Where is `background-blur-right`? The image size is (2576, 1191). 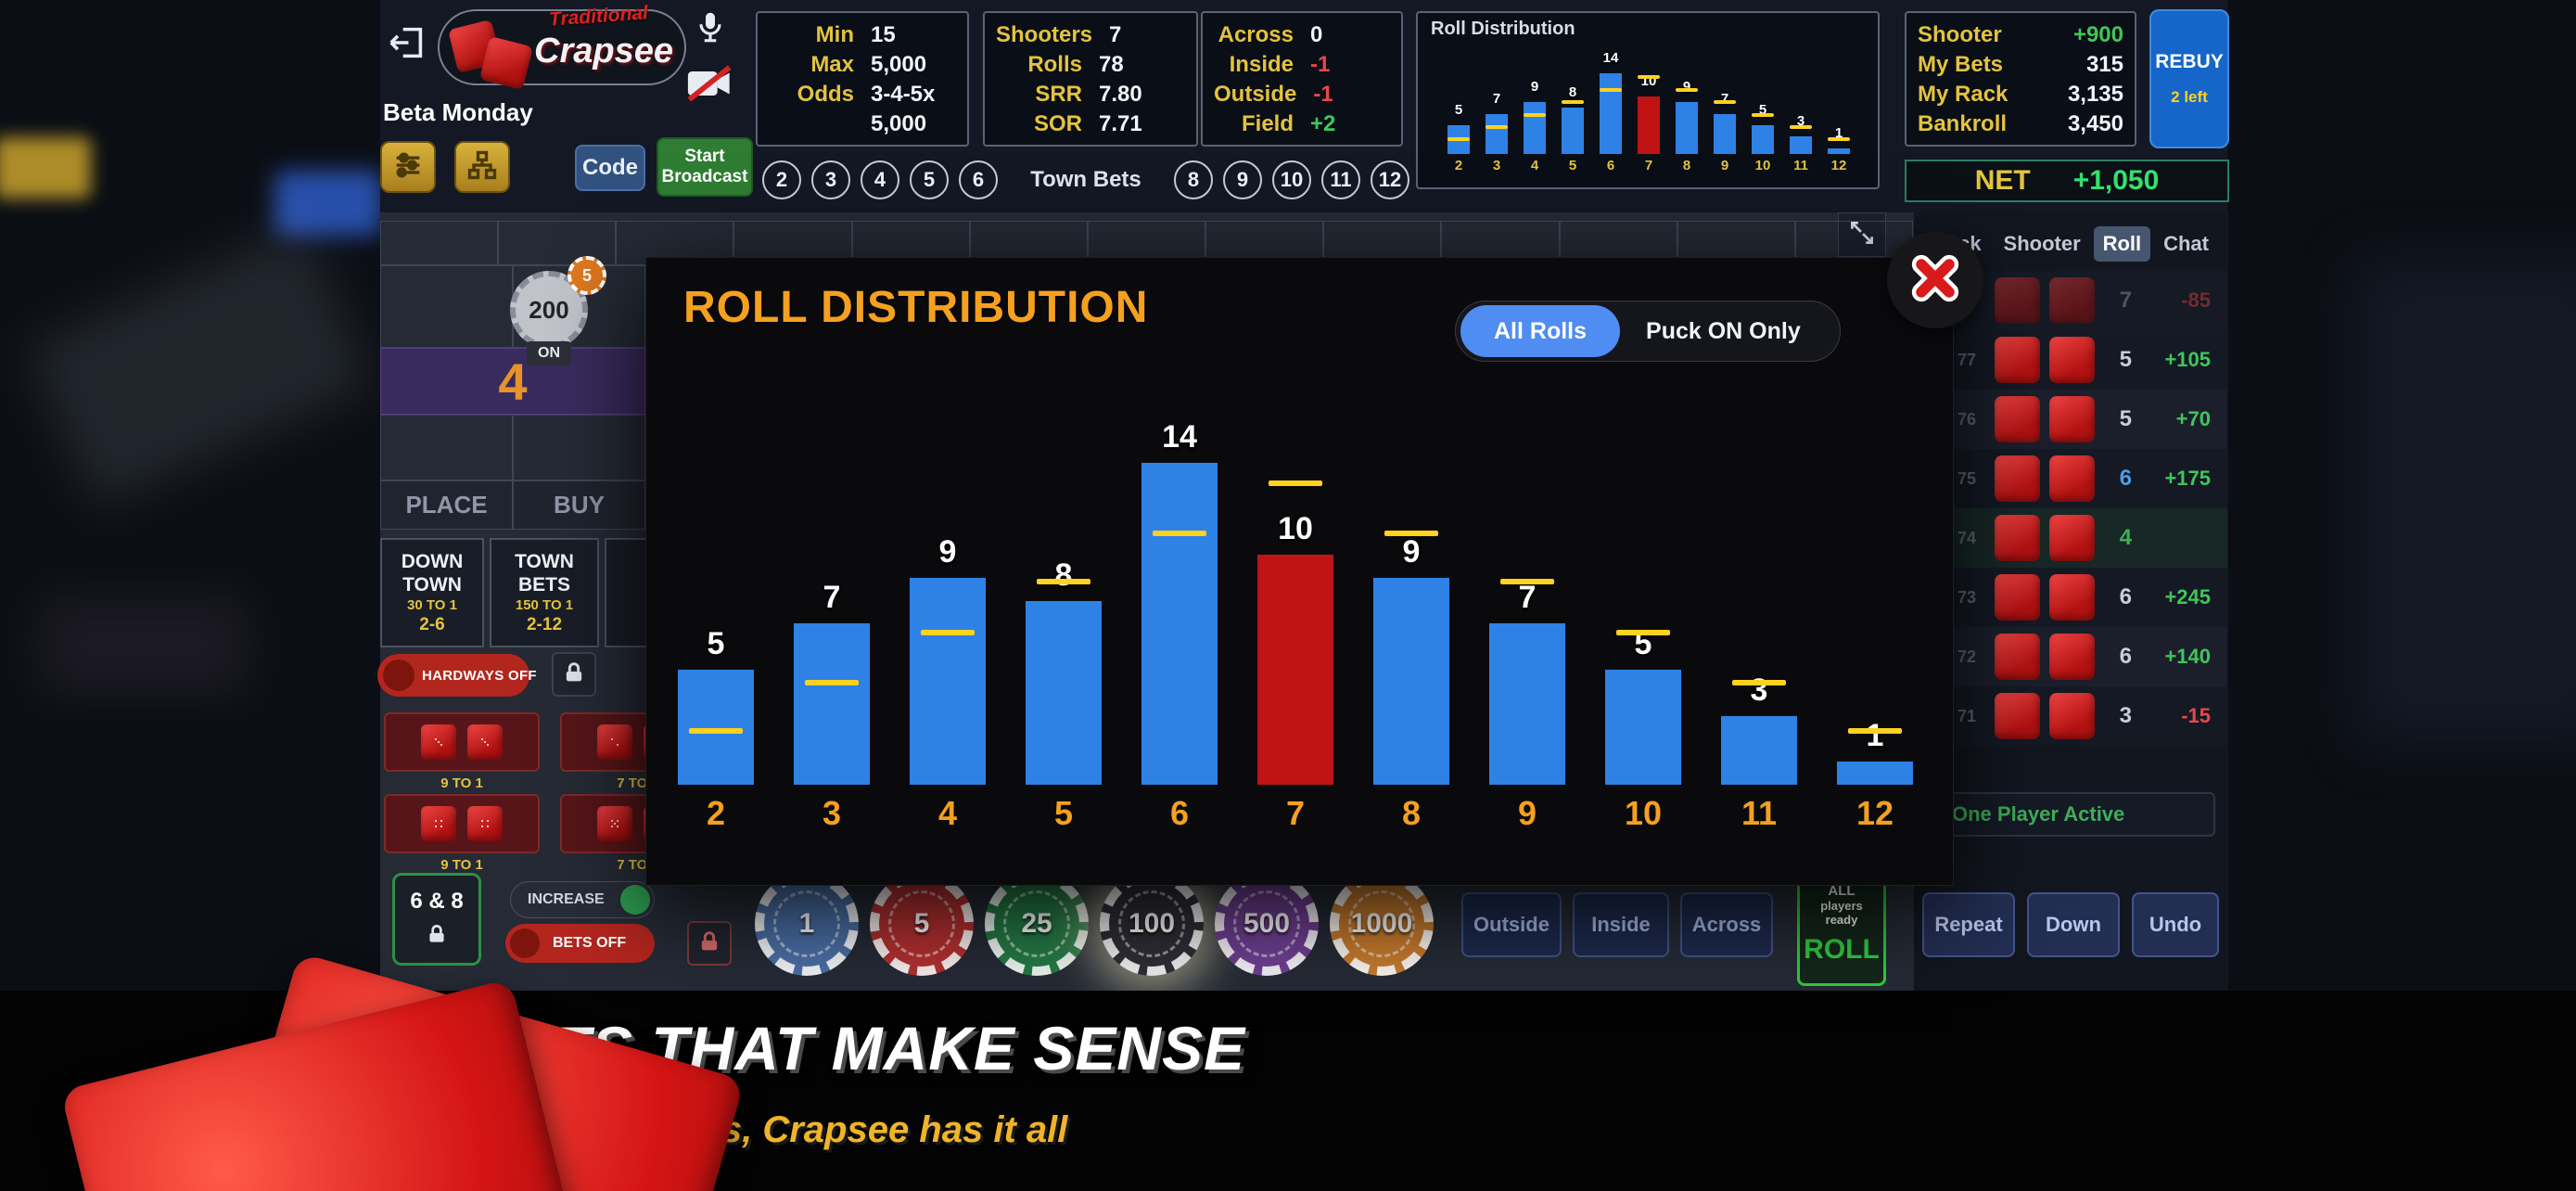 background-blur-right is located at coordinates (2465, 501).